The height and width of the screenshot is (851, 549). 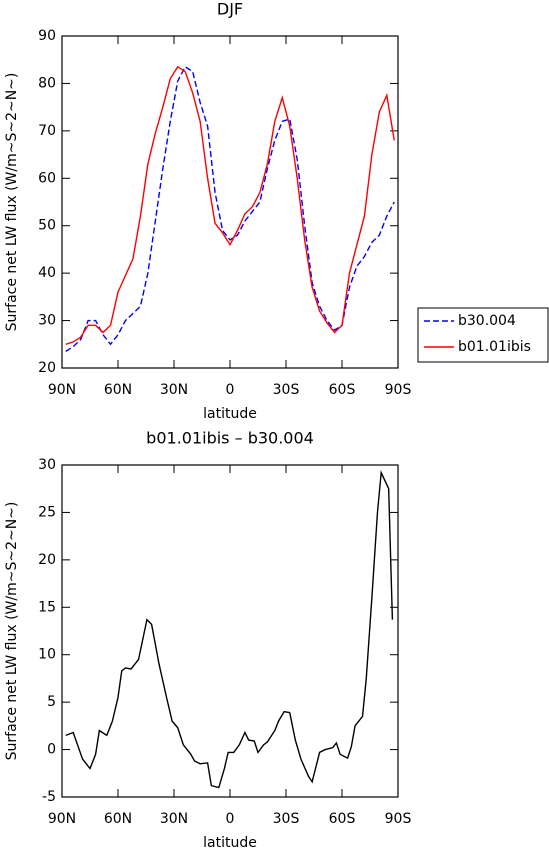 I want to click on y-tick-label: 5, so click(x=51, y=702).